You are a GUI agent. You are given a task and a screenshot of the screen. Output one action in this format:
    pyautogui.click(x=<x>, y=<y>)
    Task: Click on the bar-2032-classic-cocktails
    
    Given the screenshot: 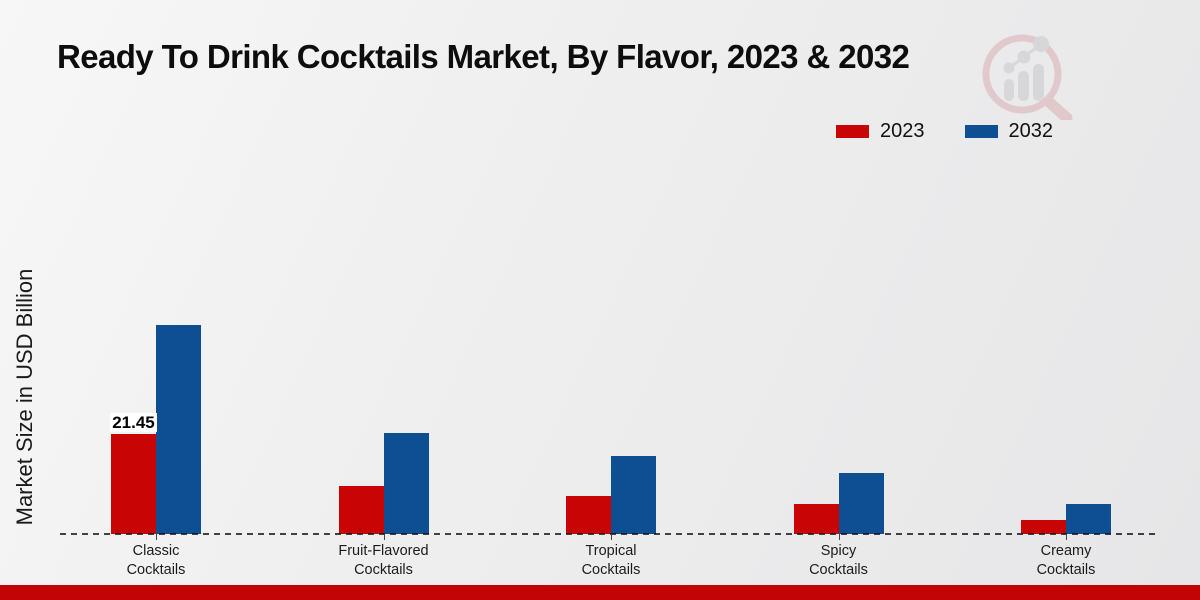 What is the action you would take?
    pyautogui.click(x=178, y=429)
    